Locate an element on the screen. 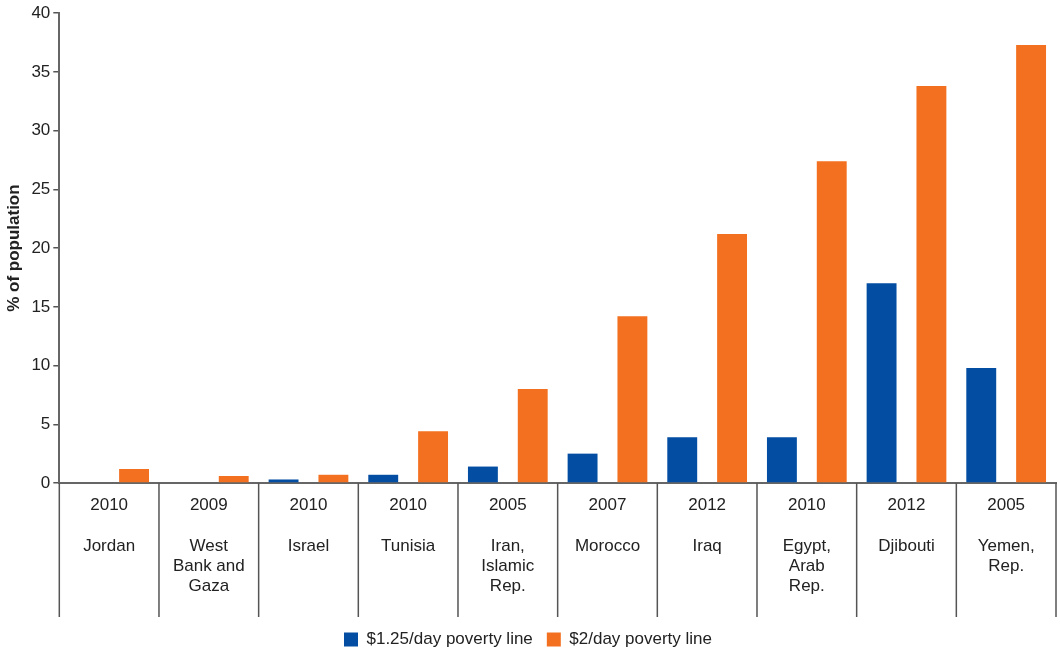 The image size is (1060, 658). category-label: 2007 Morocco is located at coordinates (607, 524).